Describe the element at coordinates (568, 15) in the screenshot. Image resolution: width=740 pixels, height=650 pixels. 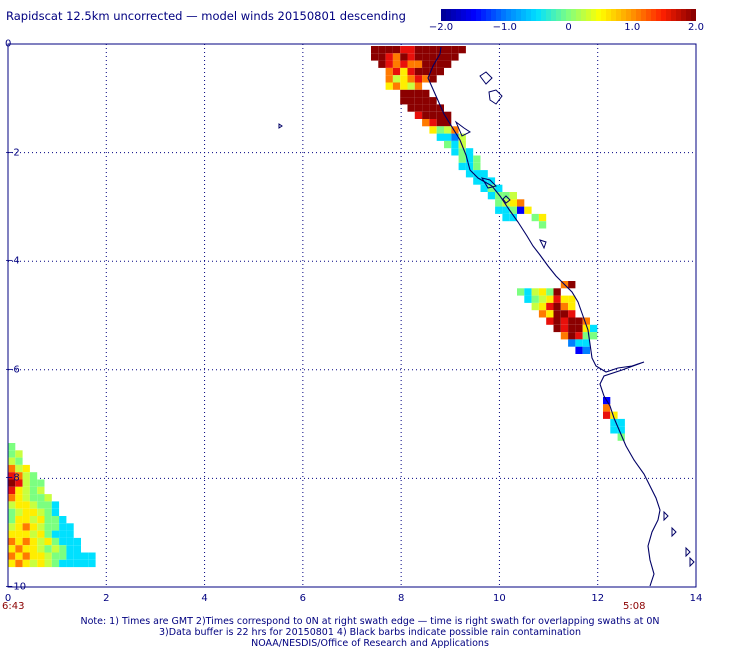
I see `colorbar` at that location.